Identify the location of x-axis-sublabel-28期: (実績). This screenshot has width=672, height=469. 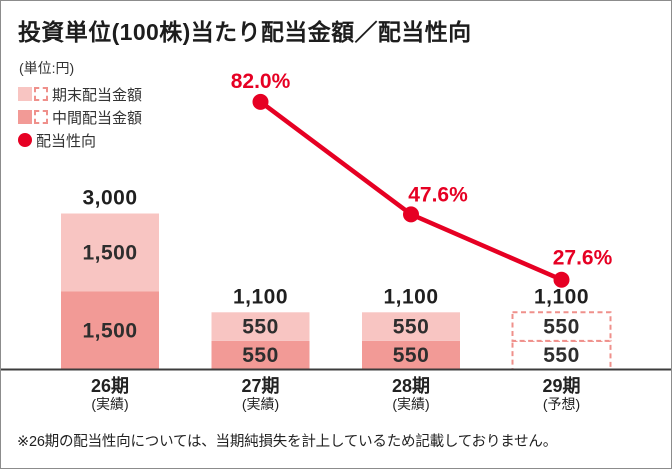
(410, 404).